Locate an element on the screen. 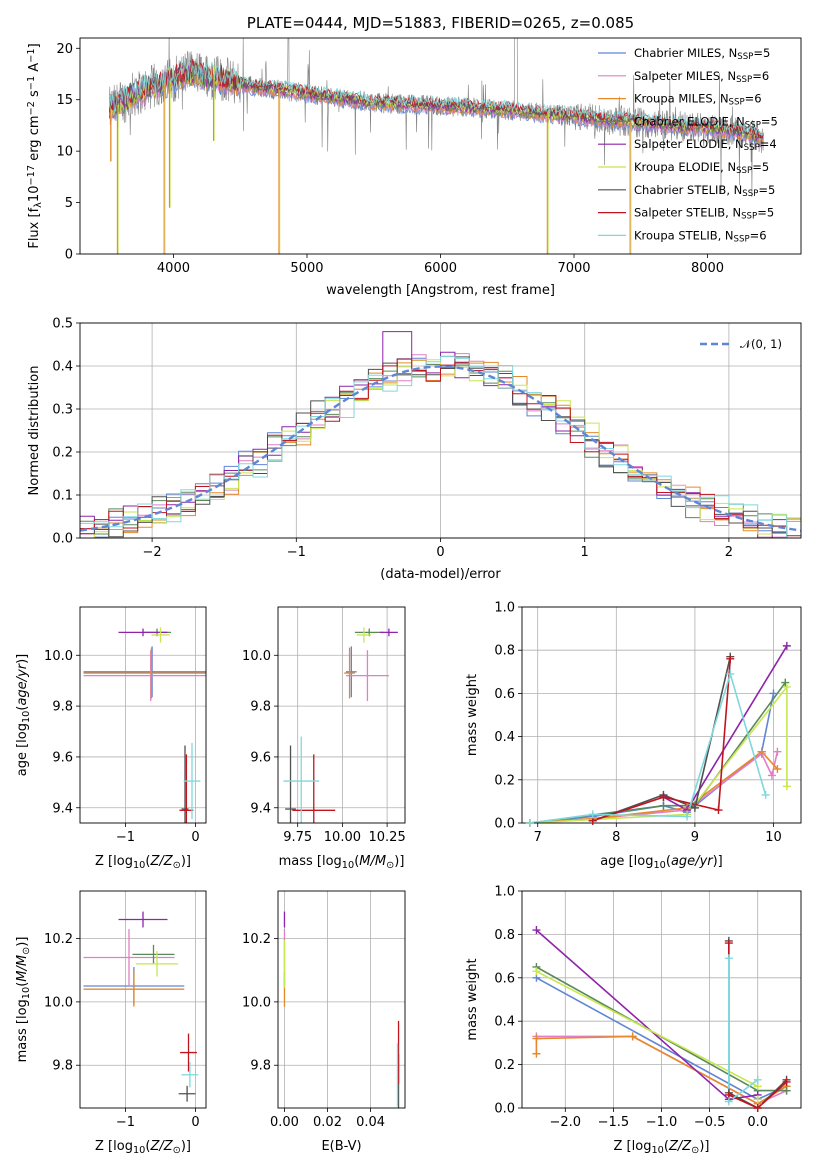 This screenshot has width=819, height=1170. legend-entry: Kroupa ELODIE, NSSP=5 is located at coordinates (701, 168).